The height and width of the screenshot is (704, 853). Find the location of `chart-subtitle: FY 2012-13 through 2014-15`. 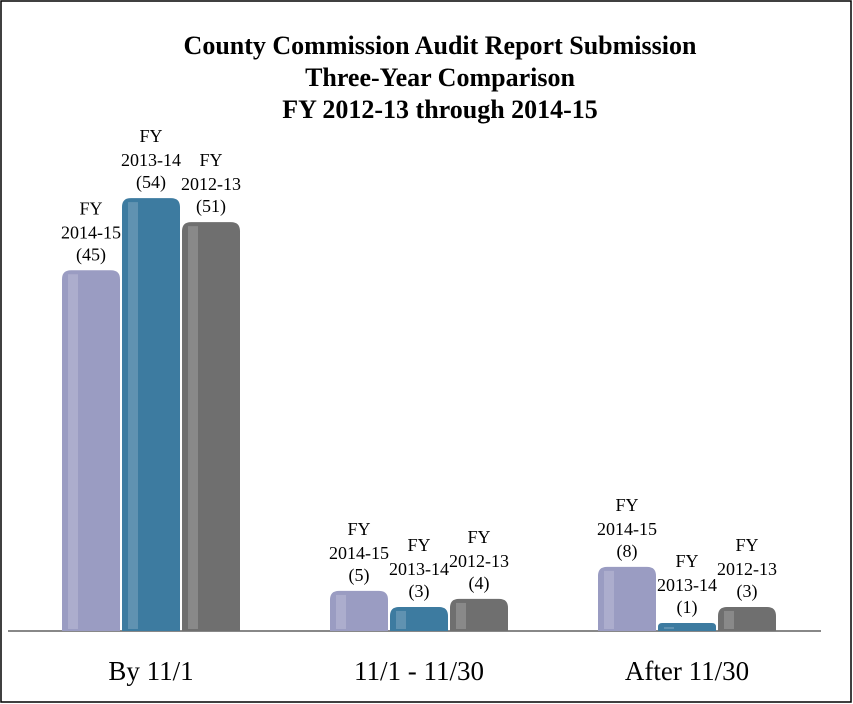

chart-subtitle: FY 2012-13 through 2014-15 is located at coordinates (440, 109).